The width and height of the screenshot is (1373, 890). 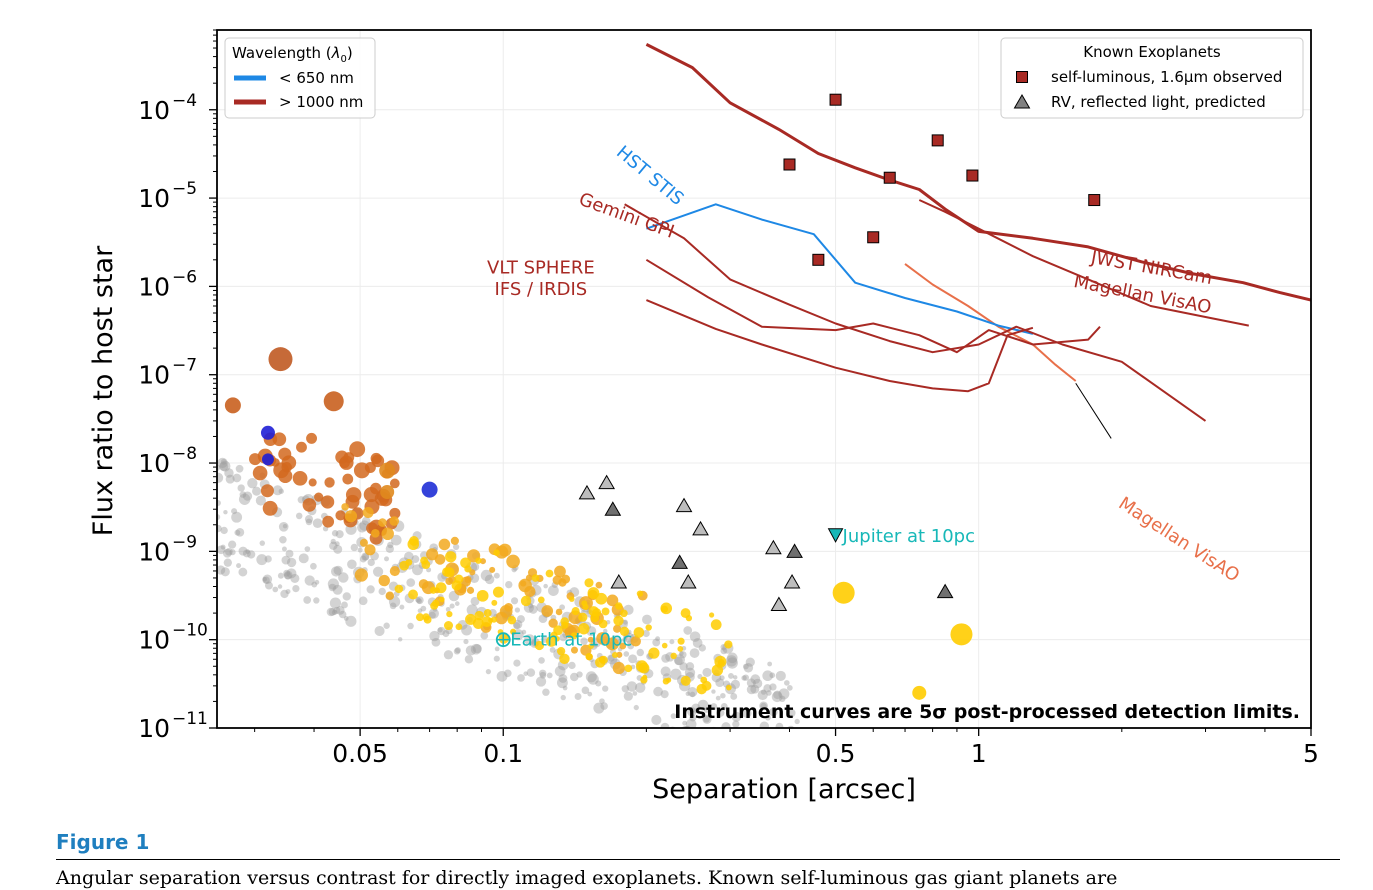 I want to click on figure-label: Figure 1, so click(x=103, y=842).